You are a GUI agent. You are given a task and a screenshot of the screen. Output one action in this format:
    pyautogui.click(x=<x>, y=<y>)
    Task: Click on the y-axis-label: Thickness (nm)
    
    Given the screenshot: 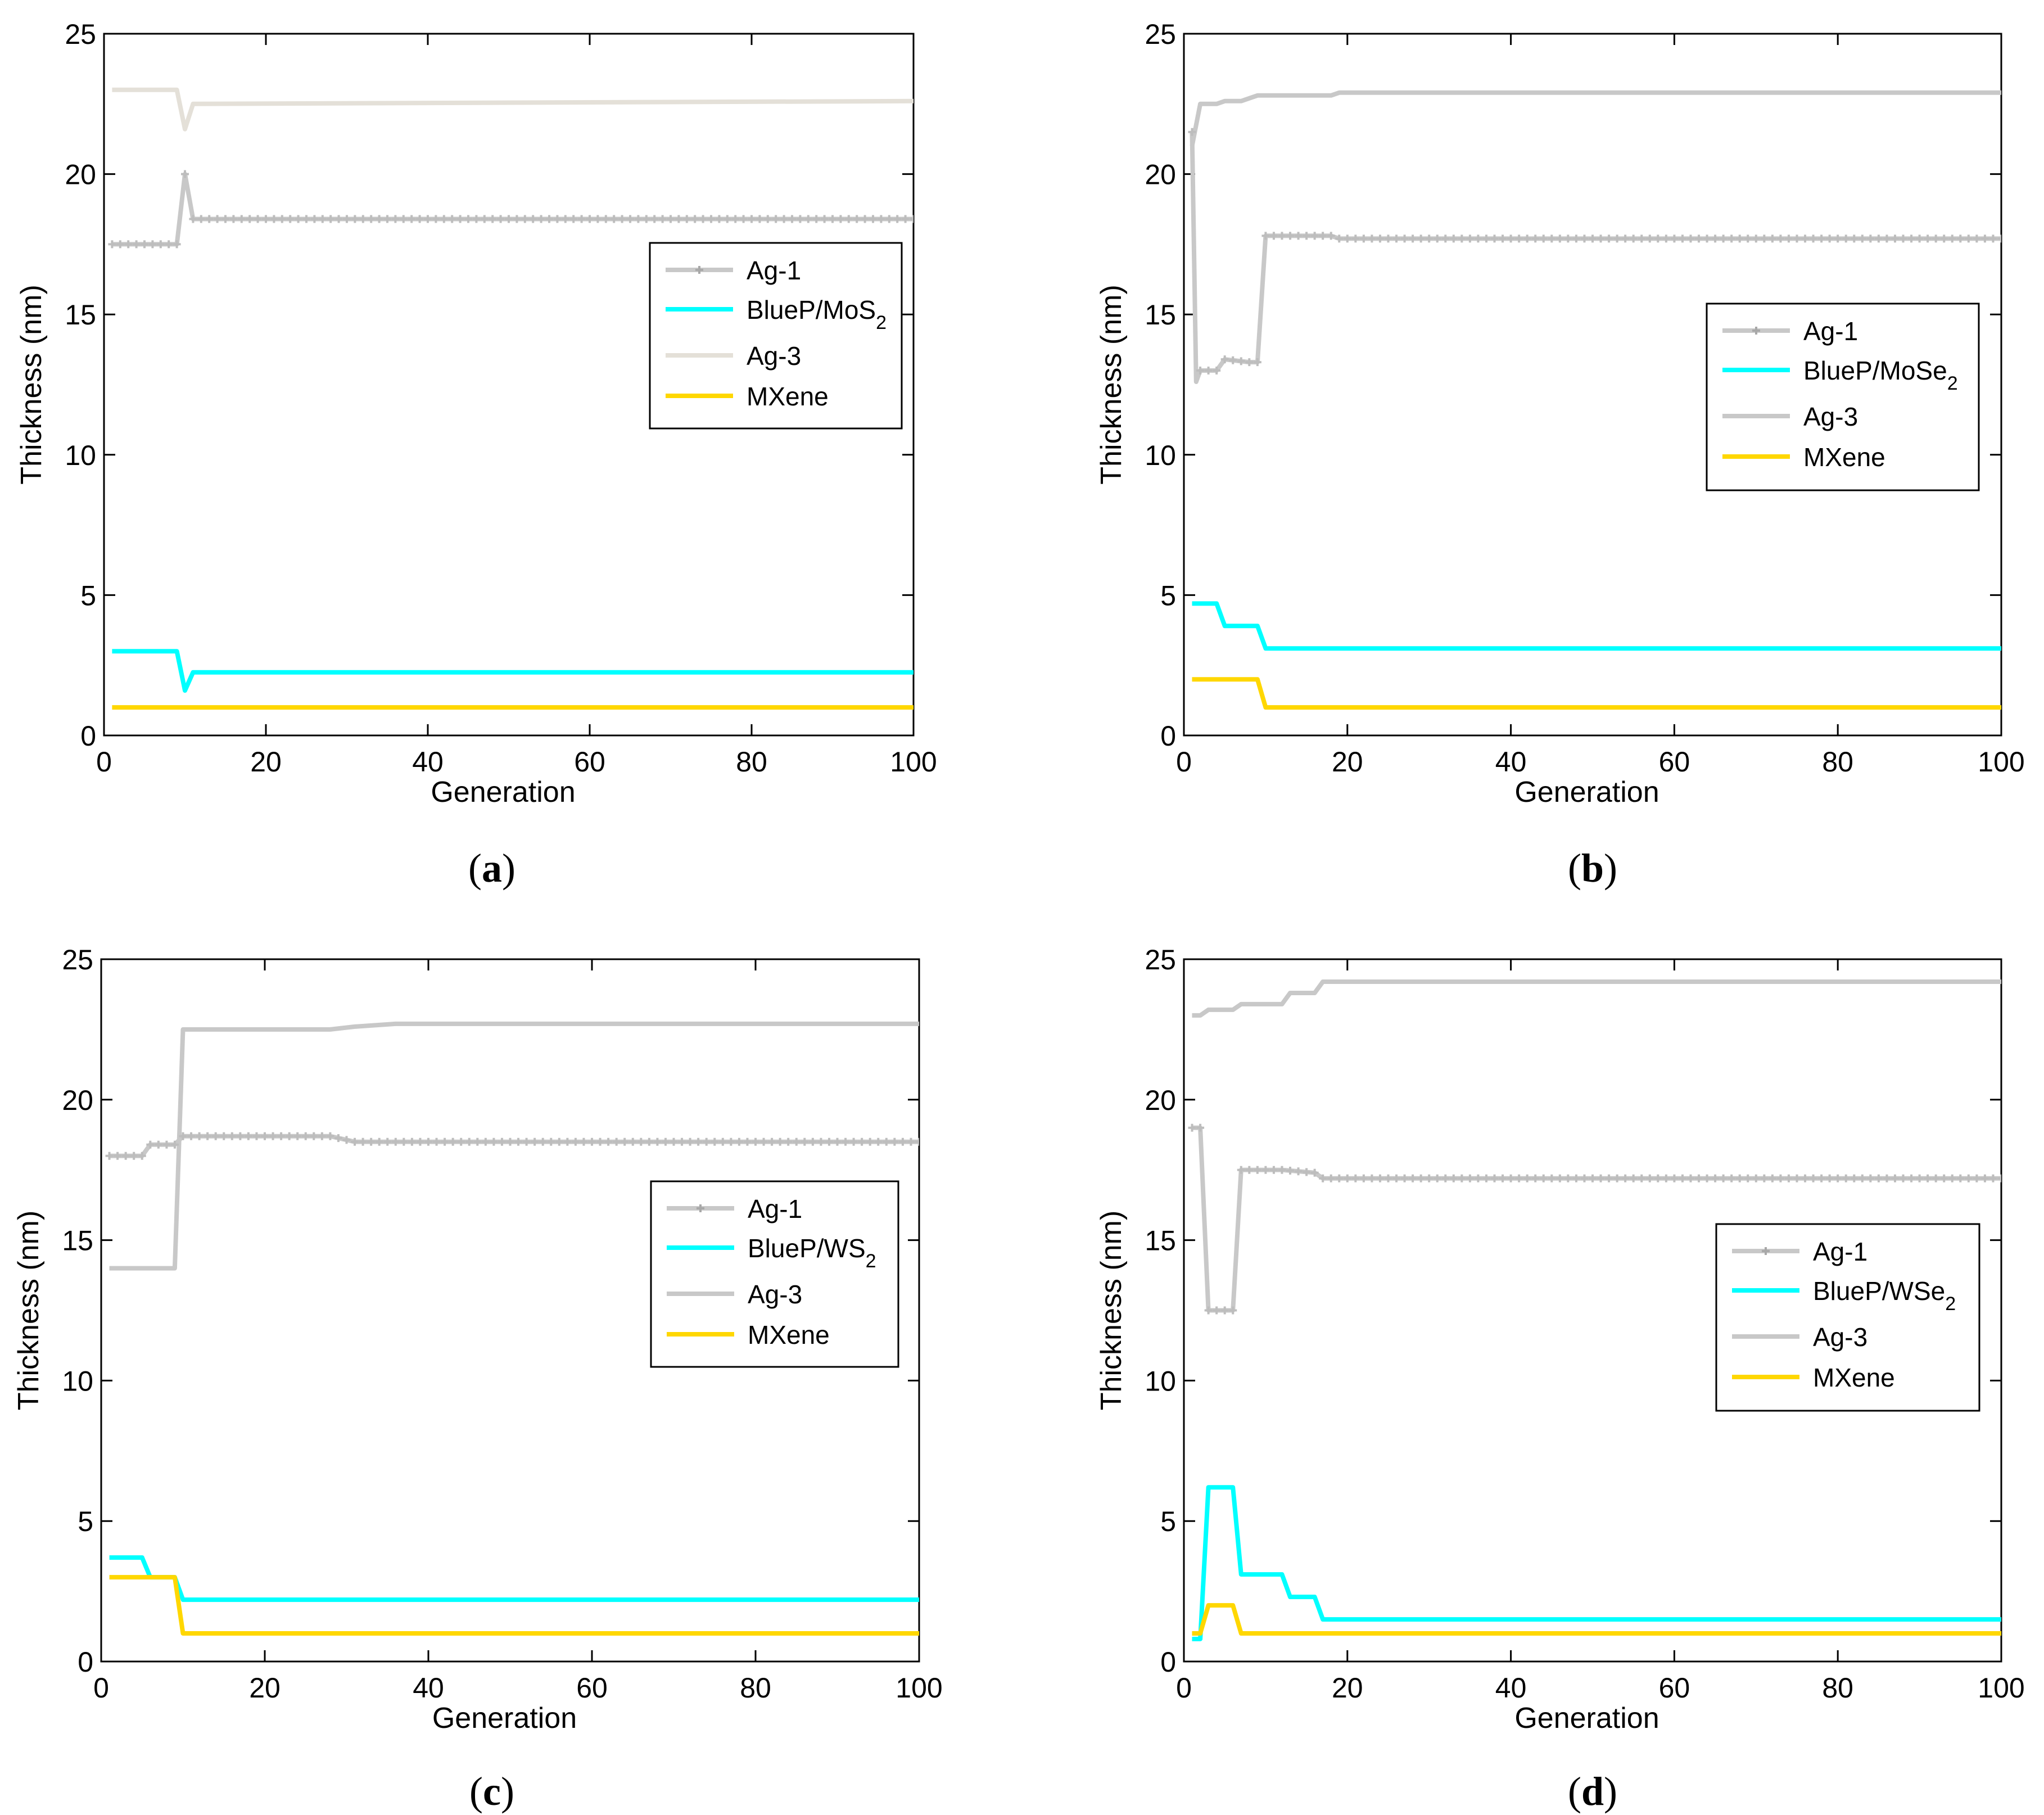 What is the action you would take?
    pyautogui.click(x=1111, y=385)
    